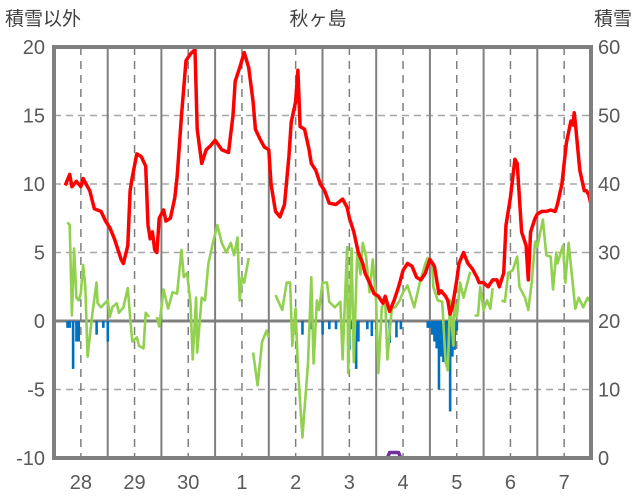  I want to click on right-tick-label: 10, so click(609, 391).